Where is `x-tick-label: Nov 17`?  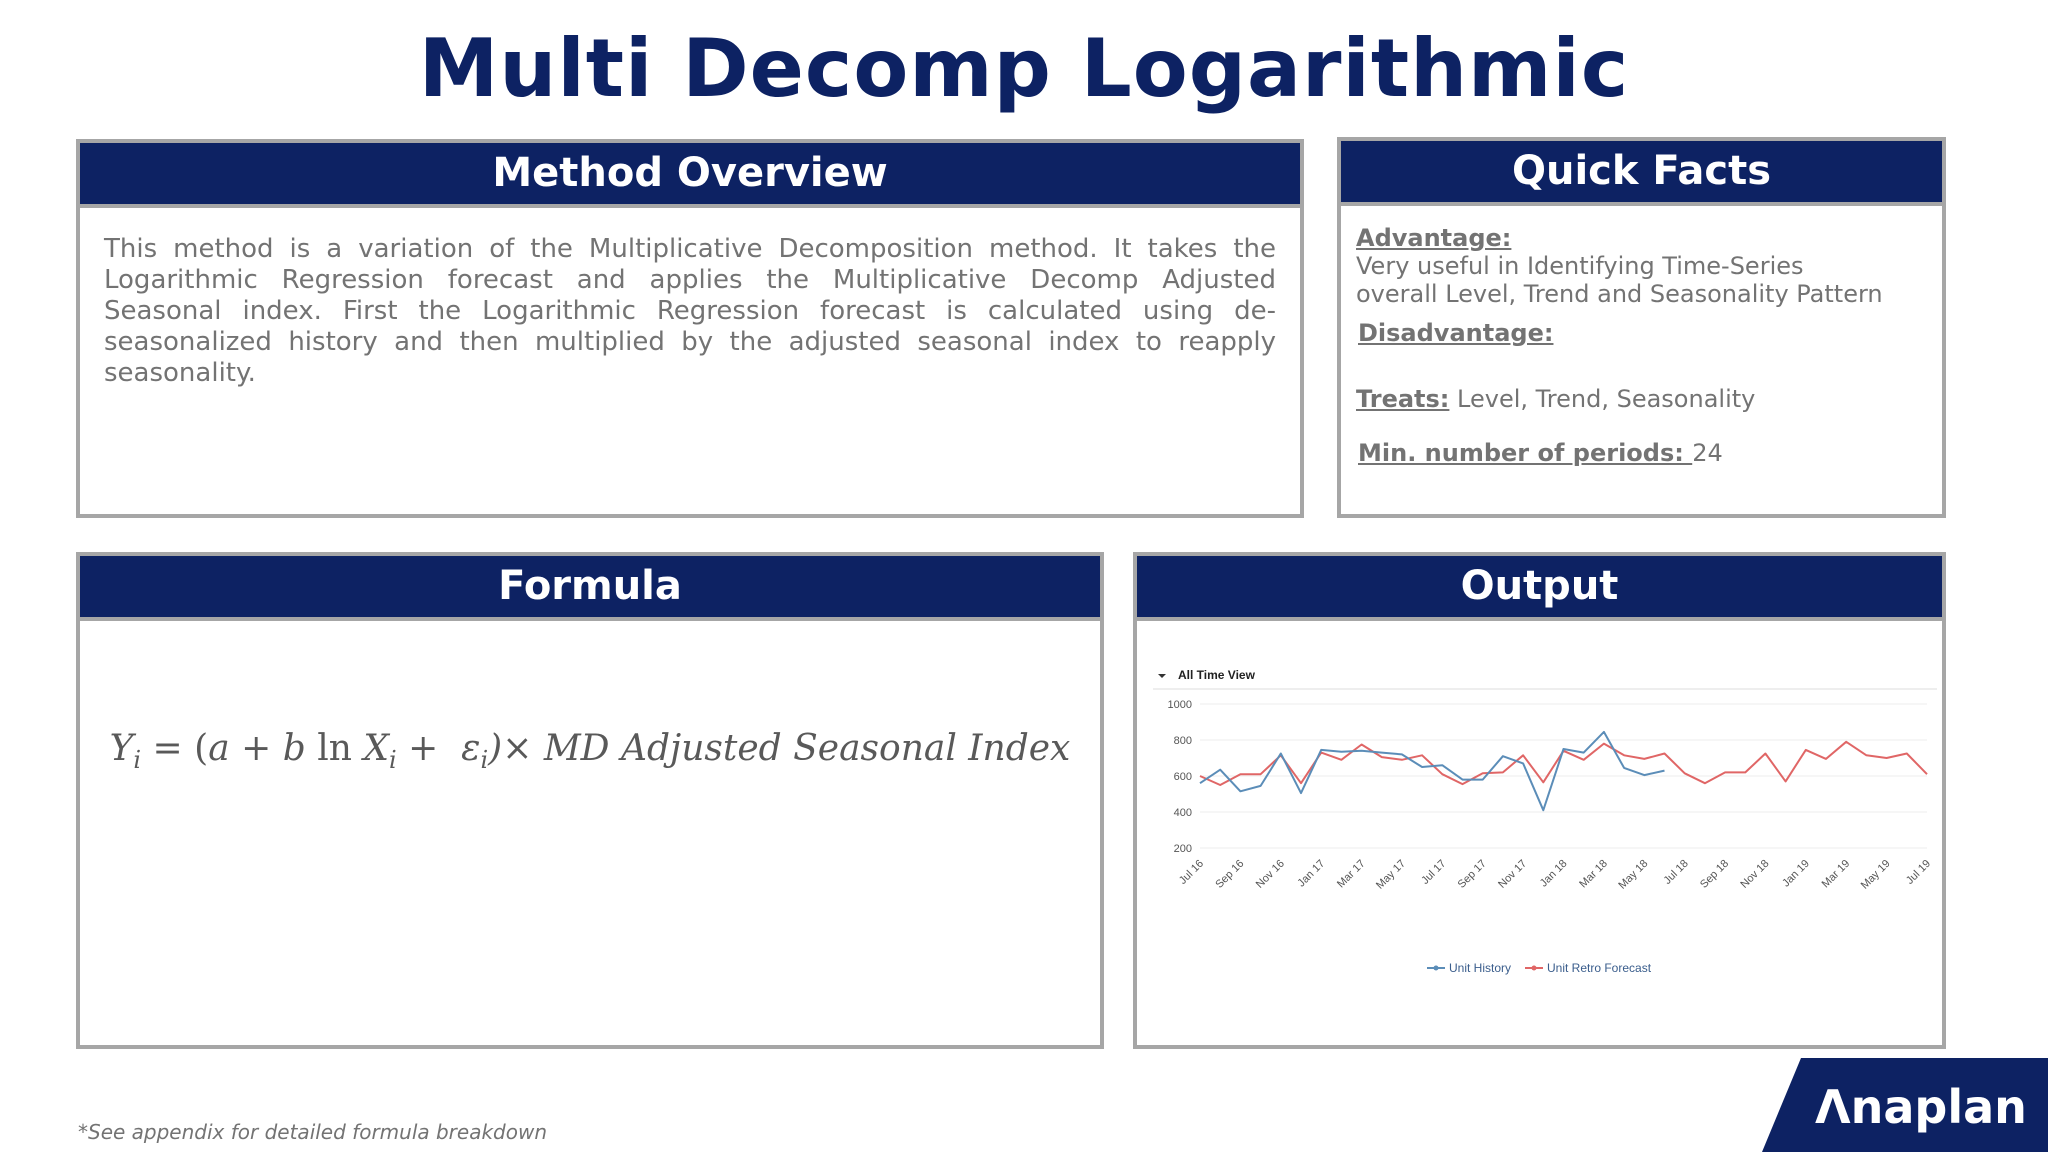
x-tick-label: Nov 17 is located at coordinates (1512, 874).